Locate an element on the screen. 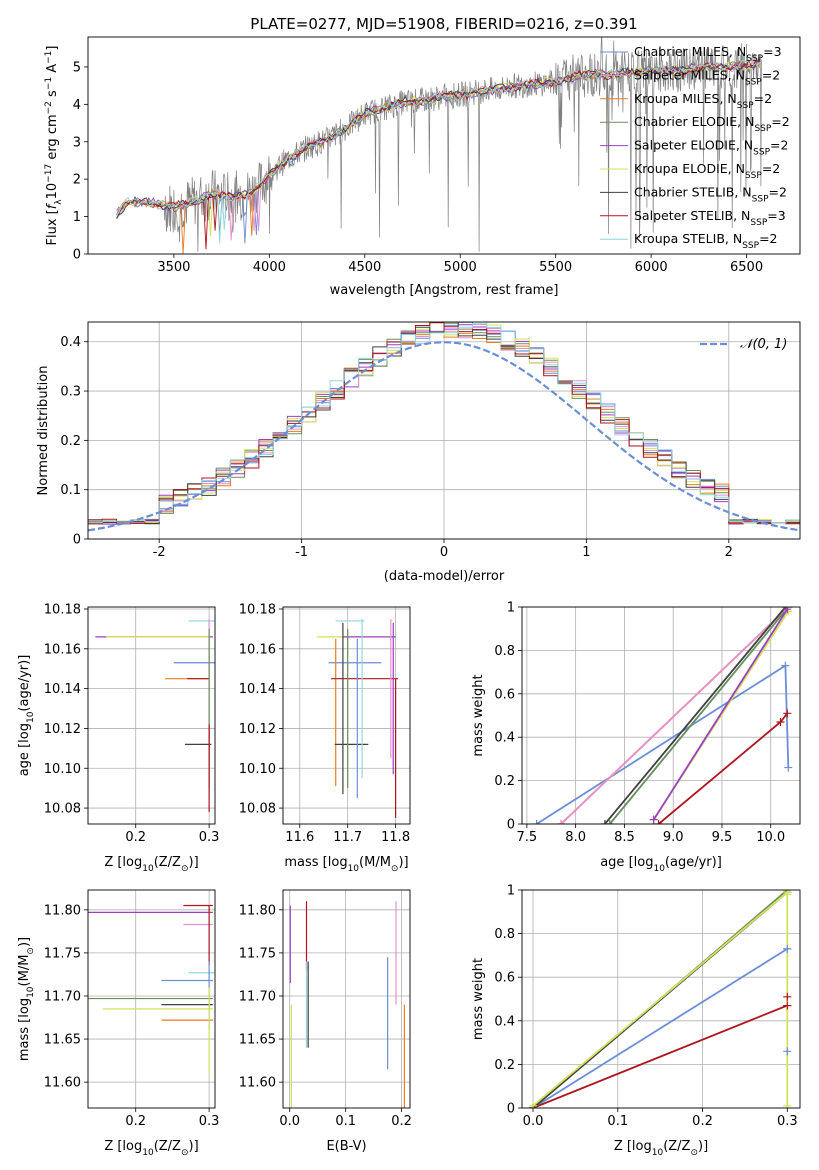 This screenshot has width=819, height=1170. x-tick-label: 0.2 is located at coordinates (135, 837).